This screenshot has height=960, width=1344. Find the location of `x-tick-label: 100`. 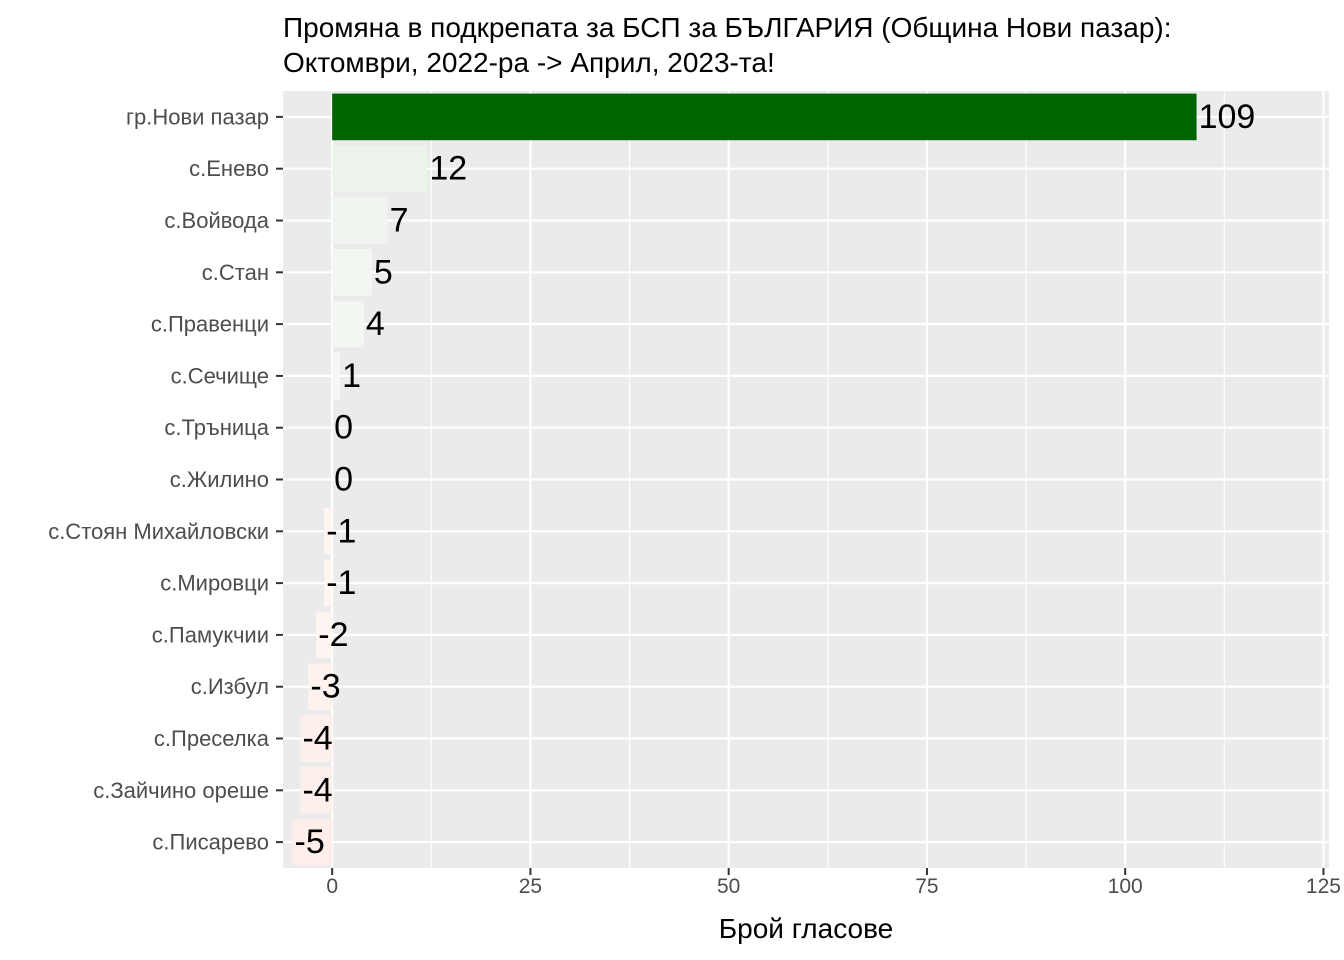

x-tick-label: 100 is located at coordinates (1125, 886).